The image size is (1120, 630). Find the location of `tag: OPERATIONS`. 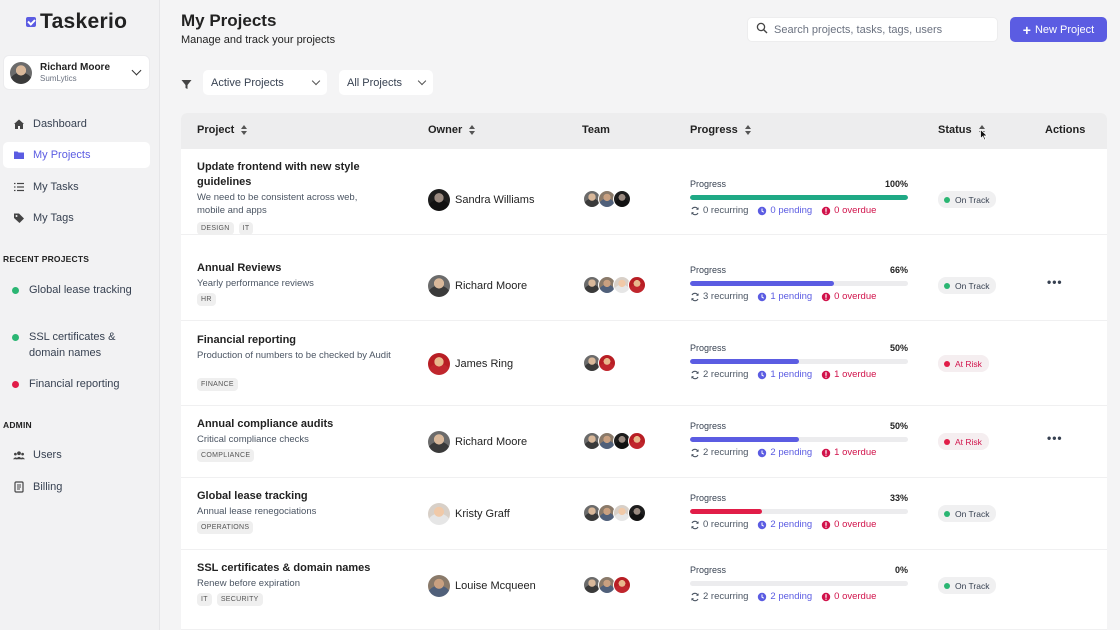

tag: OPERATIONS is located at coordinates (225, 527).